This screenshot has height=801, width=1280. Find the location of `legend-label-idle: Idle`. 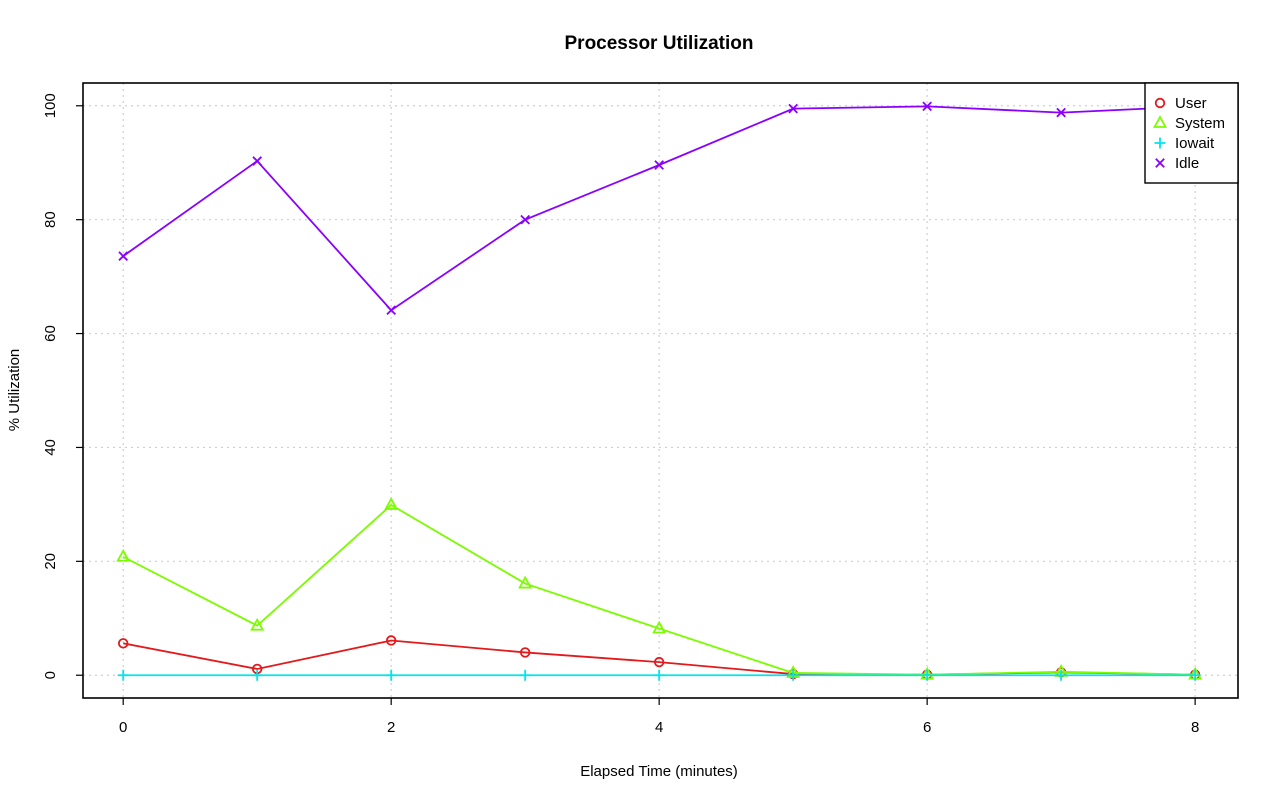

legend-label-idle: Idle is located at coordinates (1187, 163).